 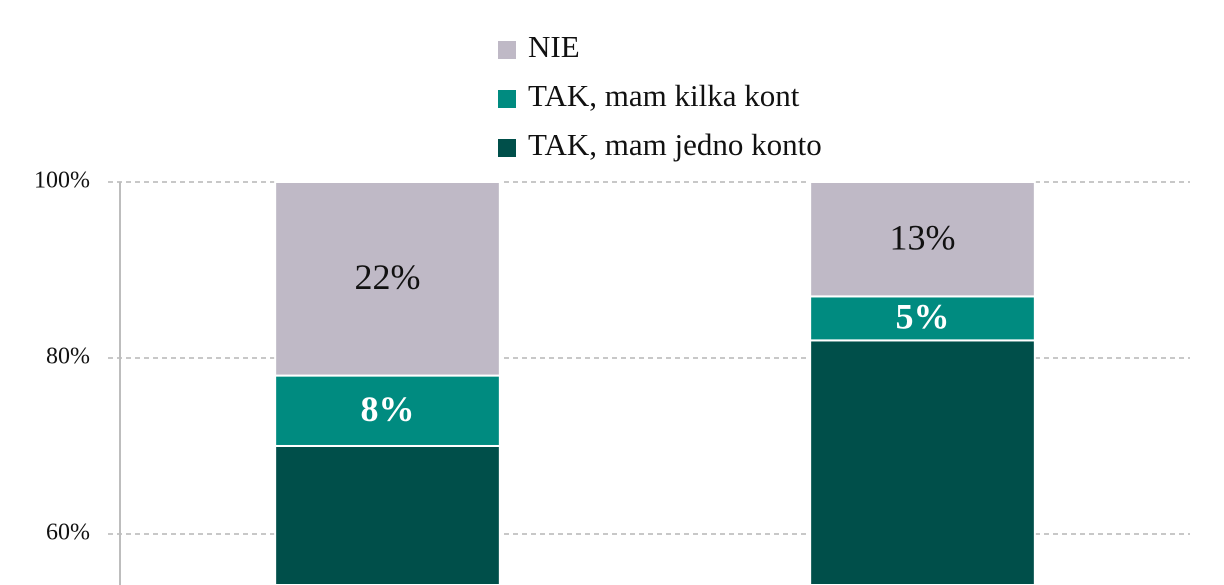 I want to click on y-tick-label: 80%, so click(x=68, y=356).